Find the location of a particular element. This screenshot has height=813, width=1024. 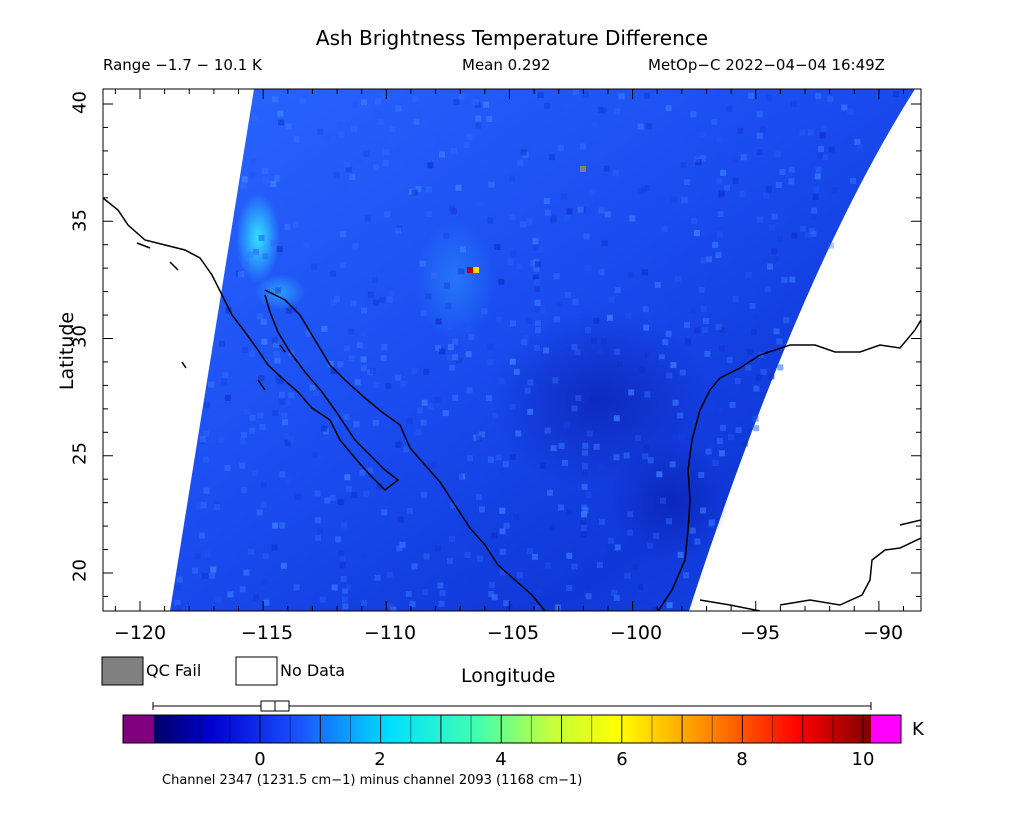

qc-fail-label: QC Fail is located at coordinates (174, 670).